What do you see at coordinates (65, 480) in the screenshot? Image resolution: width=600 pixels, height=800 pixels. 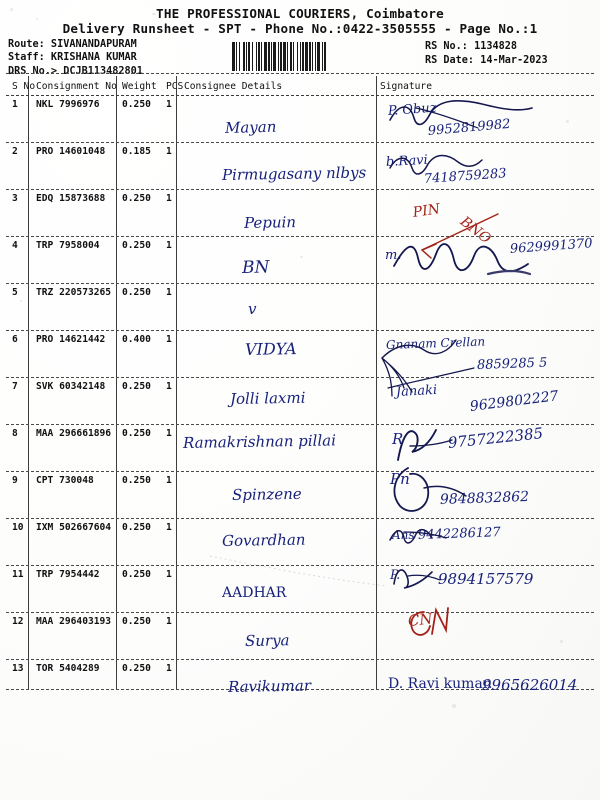 I see `cell-consignment: CPT 730048` at bounding box center [65, 480].